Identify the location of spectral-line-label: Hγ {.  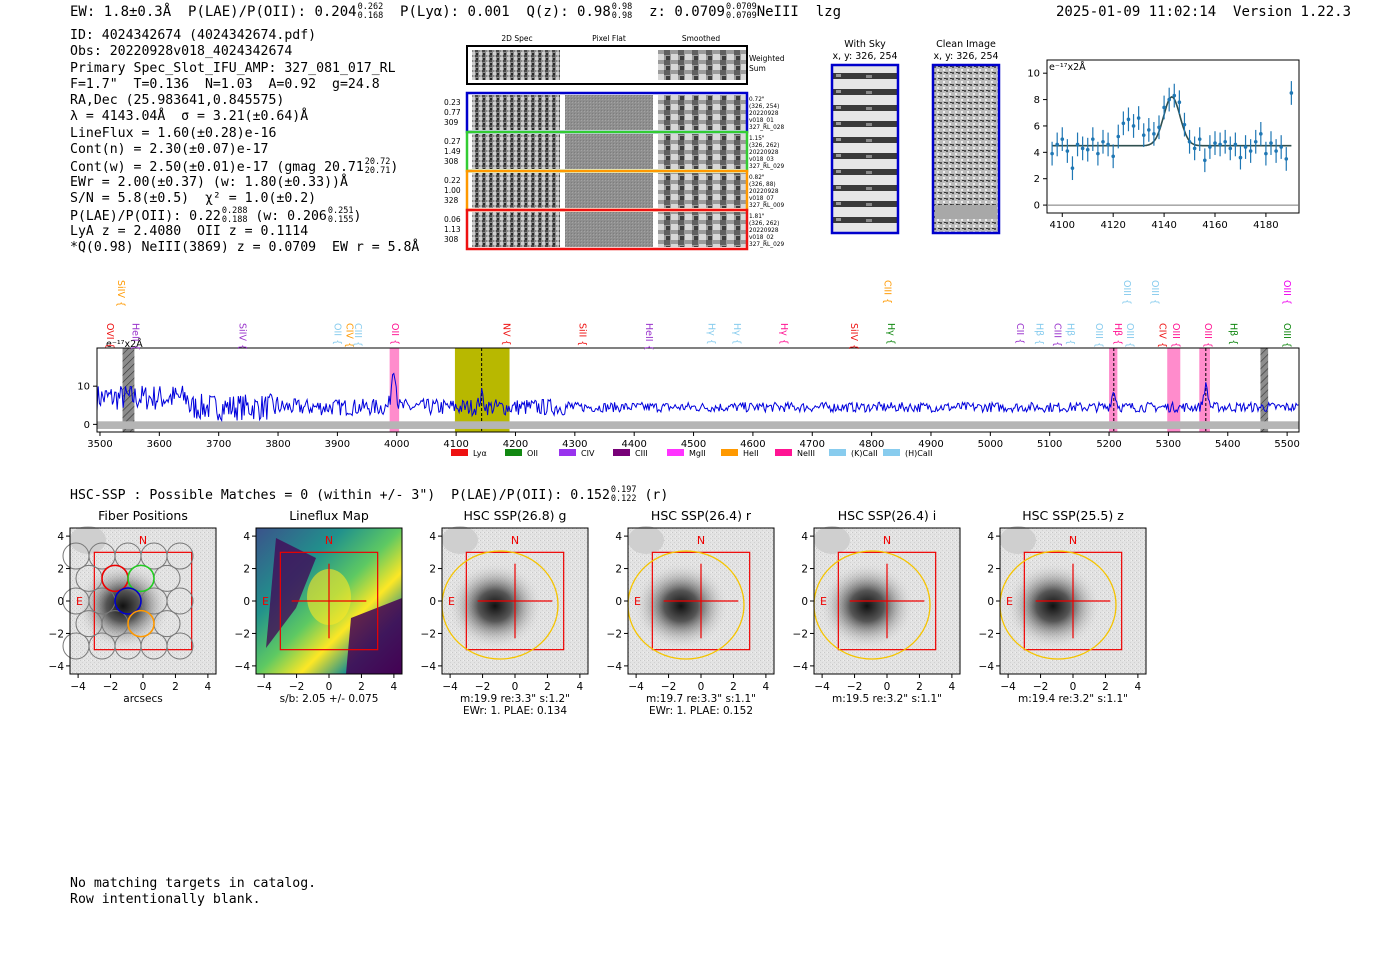
(710, 334).